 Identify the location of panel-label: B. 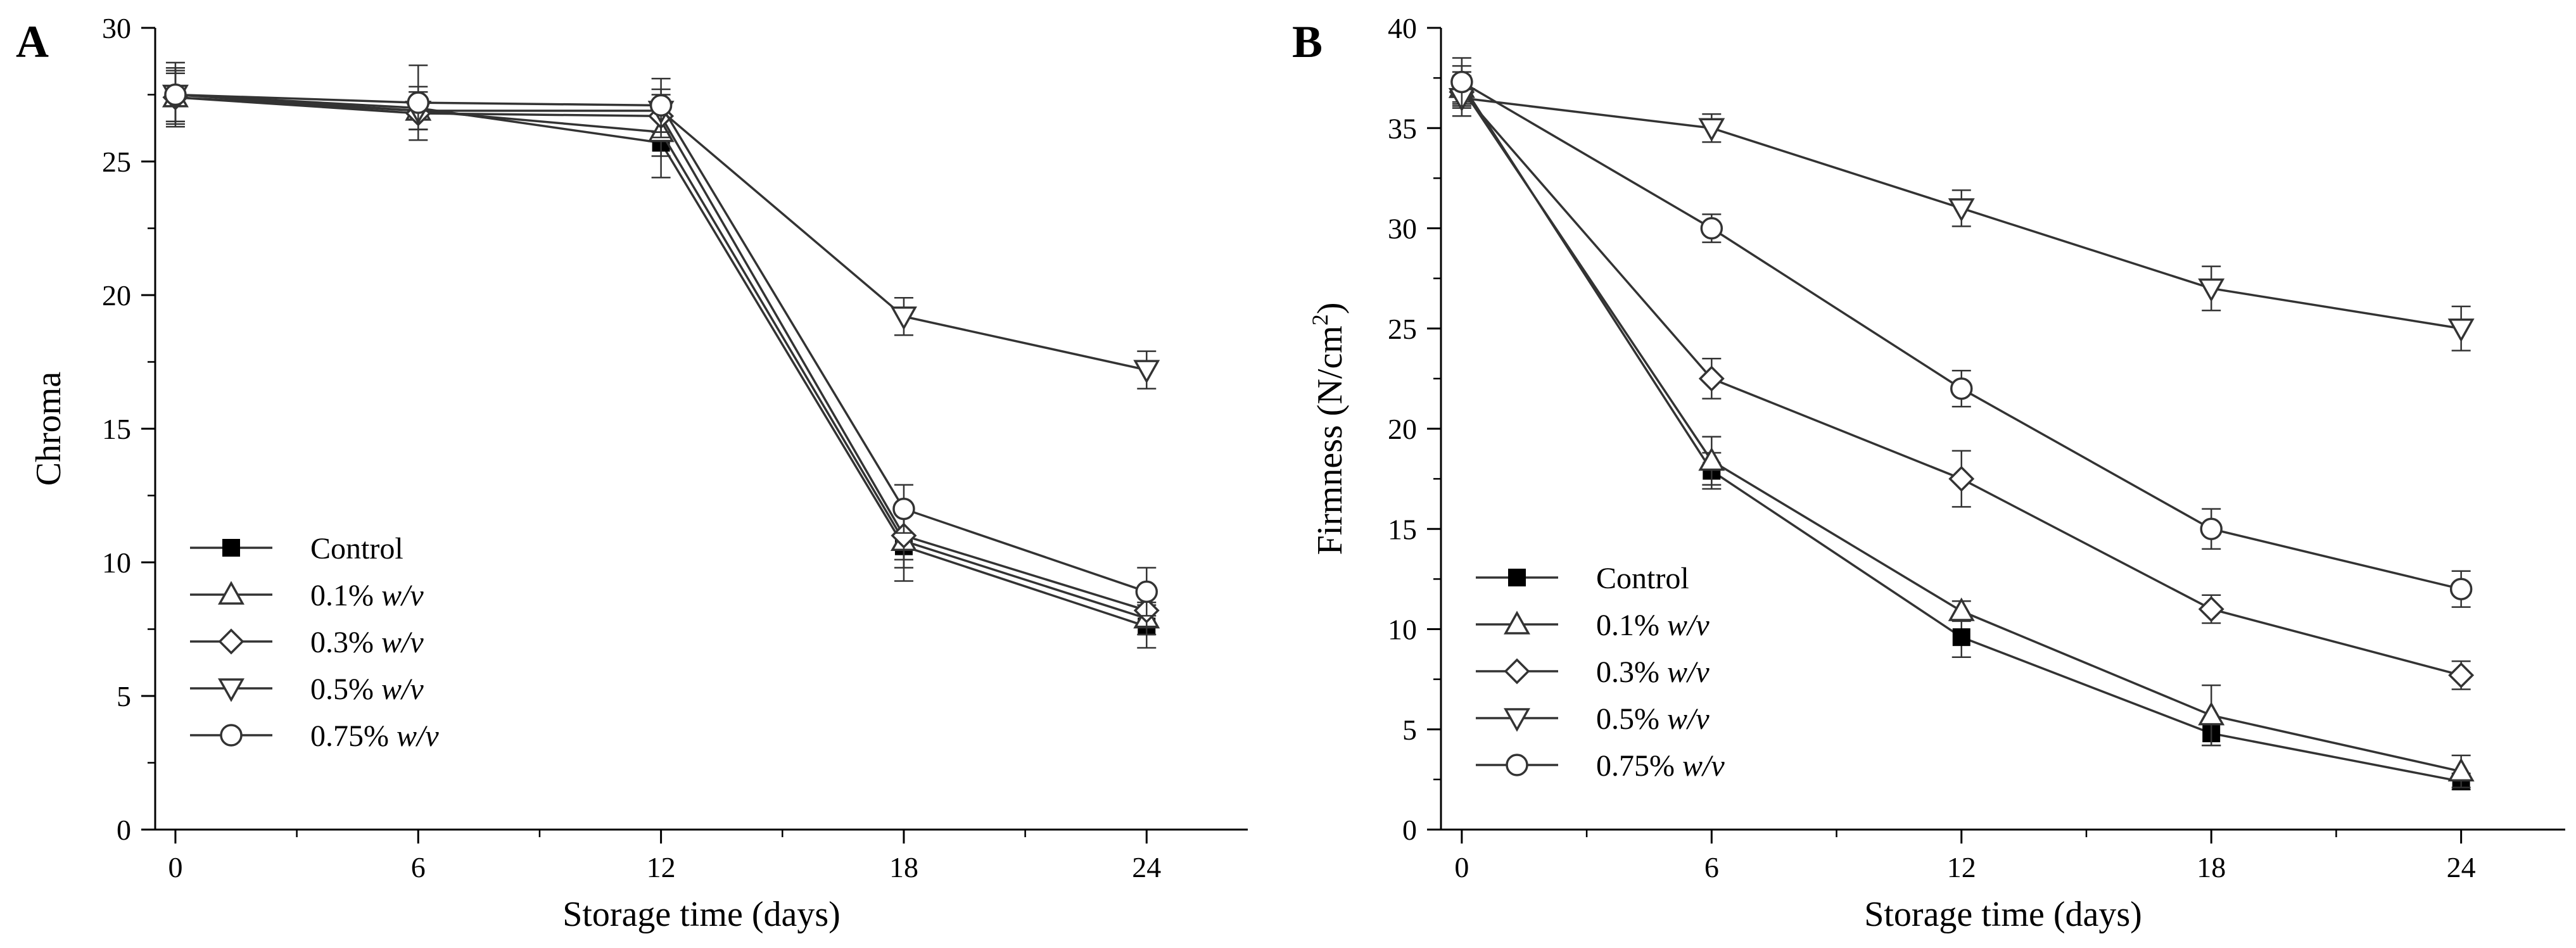
(1307, 41).